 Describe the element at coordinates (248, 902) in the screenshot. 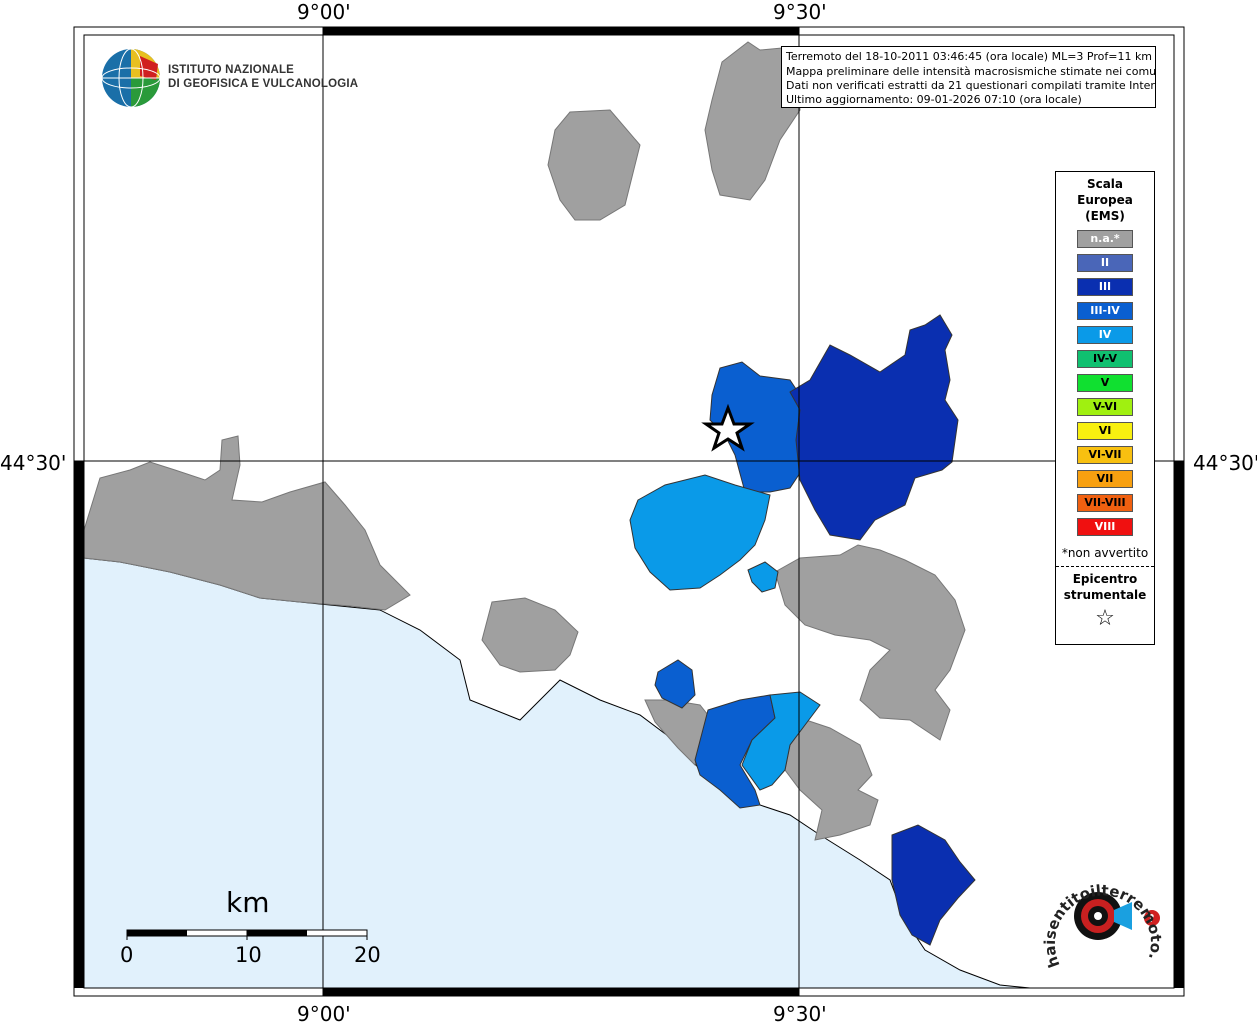

I see `scale-unit: km` at that location.